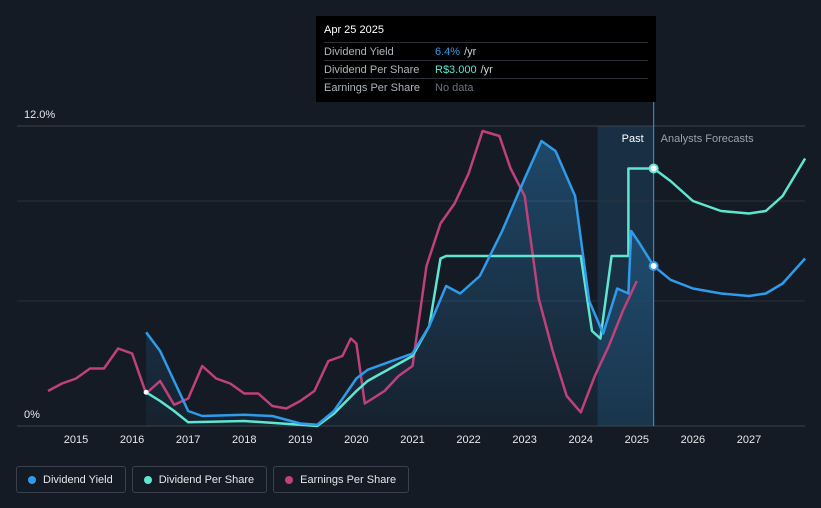  What do you see at coordinates (581, 440) in the screenshot?
I see `x-tick-label: 2024` at bounding box center [581, 440].